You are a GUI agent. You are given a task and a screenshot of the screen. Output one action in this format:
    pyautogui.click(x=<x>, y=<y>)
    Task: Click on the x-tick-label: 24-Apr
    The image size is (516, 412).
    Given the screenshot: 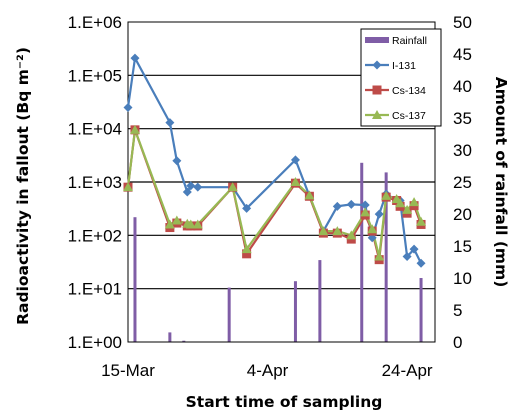 What is the action you would take?
    pyautogui.click(x=407, y=370)
    